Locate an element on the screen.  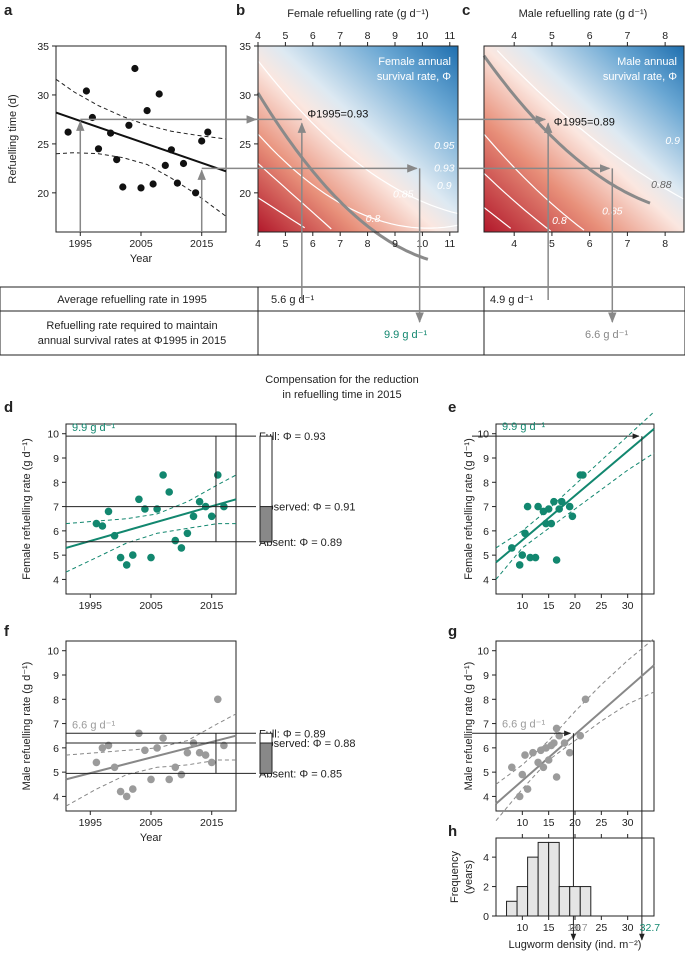
x-tick-label: 8 is located at coordinates (368, 244).